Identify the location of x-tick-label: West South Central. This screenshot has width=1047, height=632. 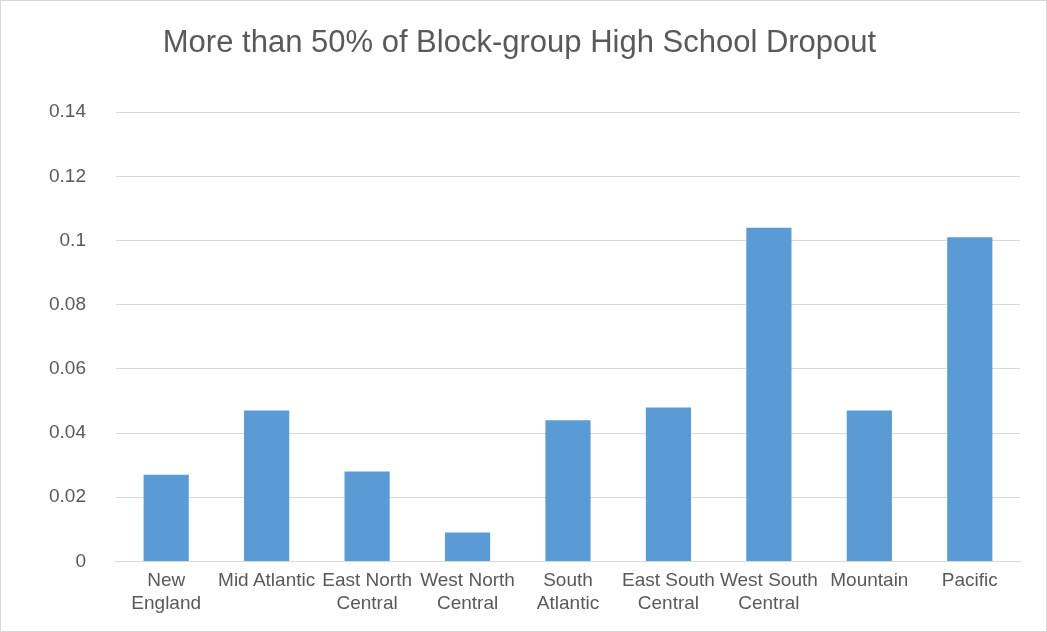
(768, 591).